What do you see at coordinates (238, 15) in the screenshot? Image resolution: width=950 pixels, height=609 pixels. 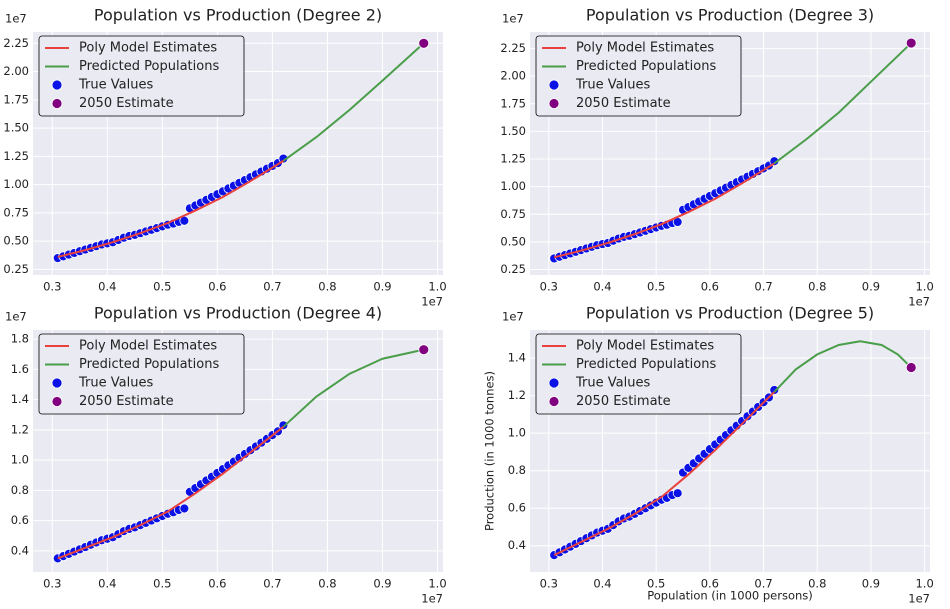 I see `title: Population vs Production (Degree 2)` at bounding box center [238, 15].